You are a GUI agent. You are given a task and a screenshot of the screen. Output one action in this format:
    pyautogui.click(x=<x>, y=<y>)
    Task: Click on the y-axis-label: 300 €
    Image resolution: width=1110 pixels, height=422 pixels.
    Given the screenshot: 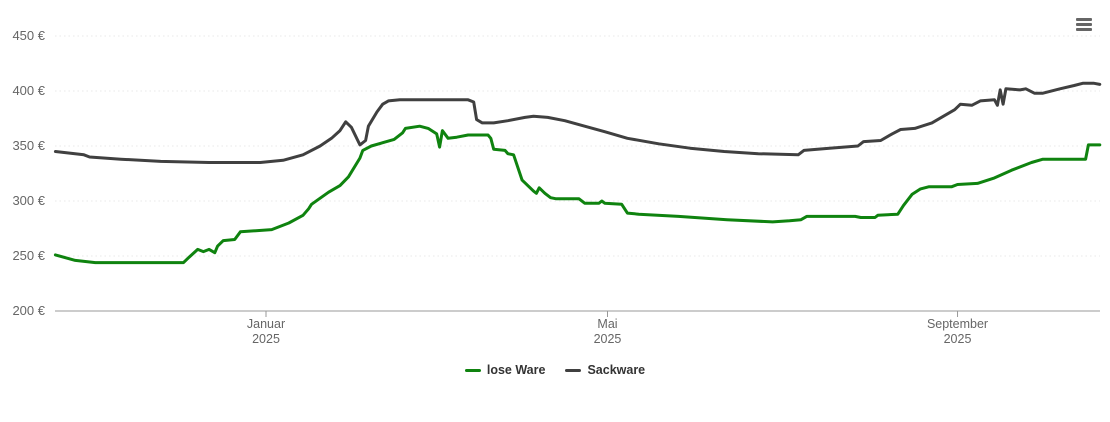 What is the action you would take?
    pyautogui.click(x=28, y=200)
    